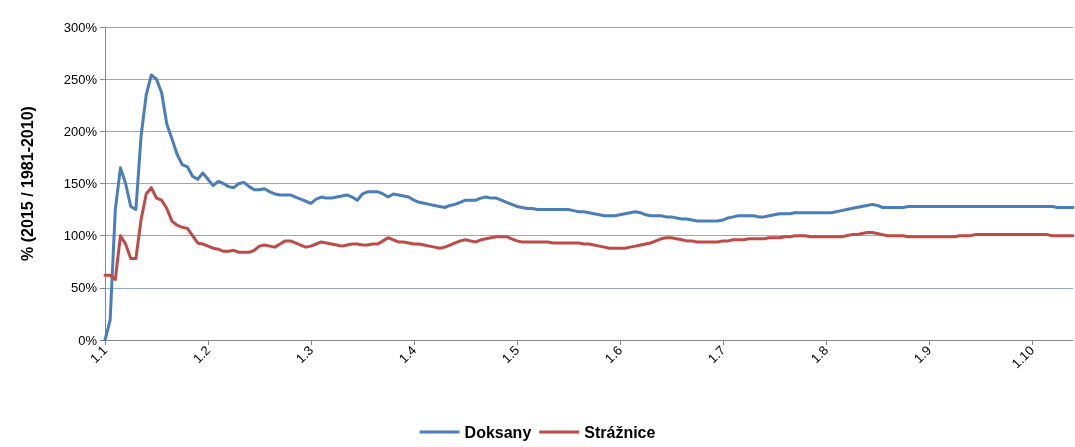 Image resolution: width=1075 pixels, height=447 pixels. What do you see at coordinates (80, 27) in the screenshot?
I see `y-tick-label: 300%` at bounding box center [80, 27].